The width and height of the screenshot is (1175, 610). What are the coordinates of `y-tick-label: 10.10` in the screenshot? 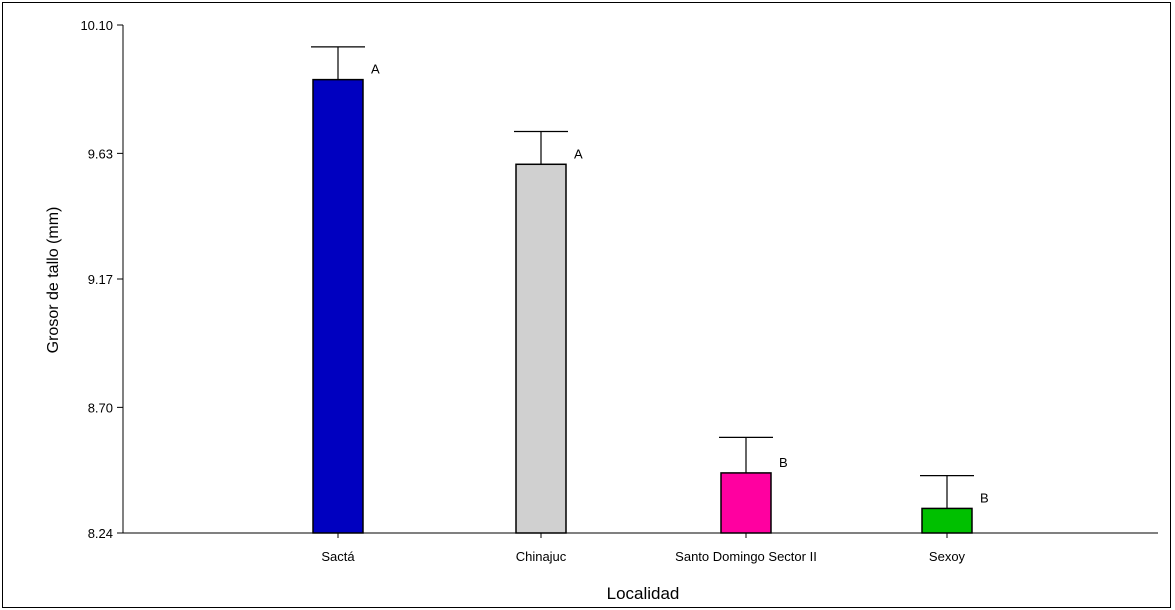 It's located at (96, 25).